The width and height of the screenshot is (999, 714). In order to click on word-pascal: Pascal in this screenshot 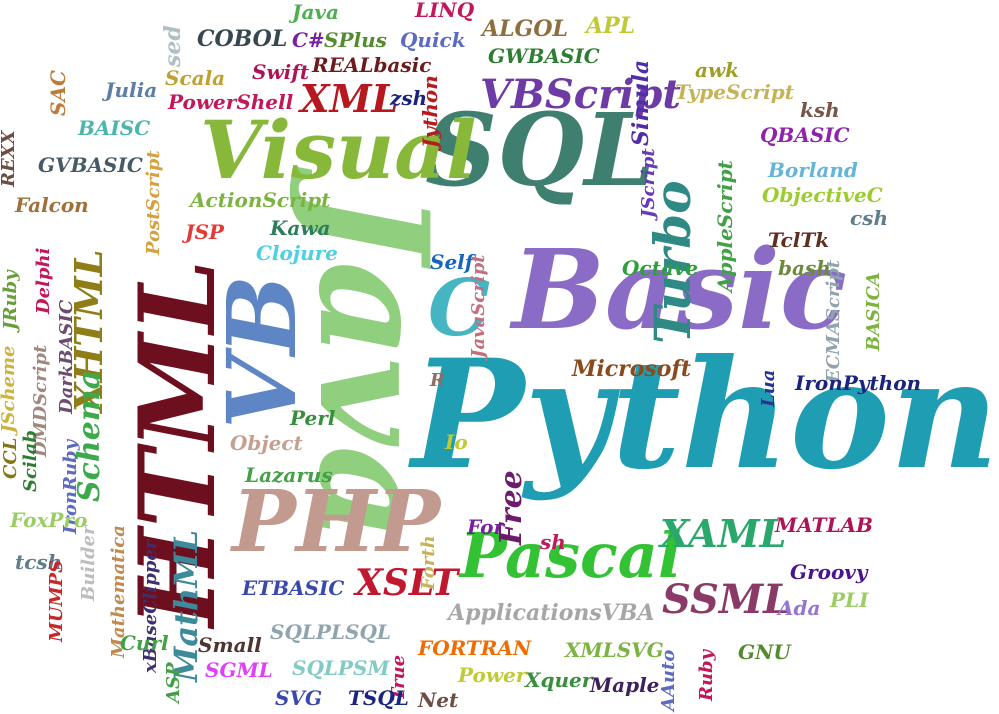, I will do `click(571, 555)`.